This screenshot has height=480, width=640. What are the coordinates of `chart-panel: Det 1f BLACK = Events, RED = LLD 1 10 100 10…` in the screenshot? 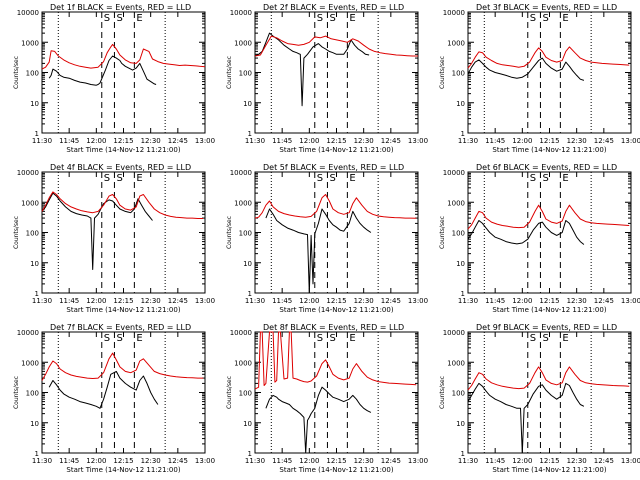 It's located at (114, 78).